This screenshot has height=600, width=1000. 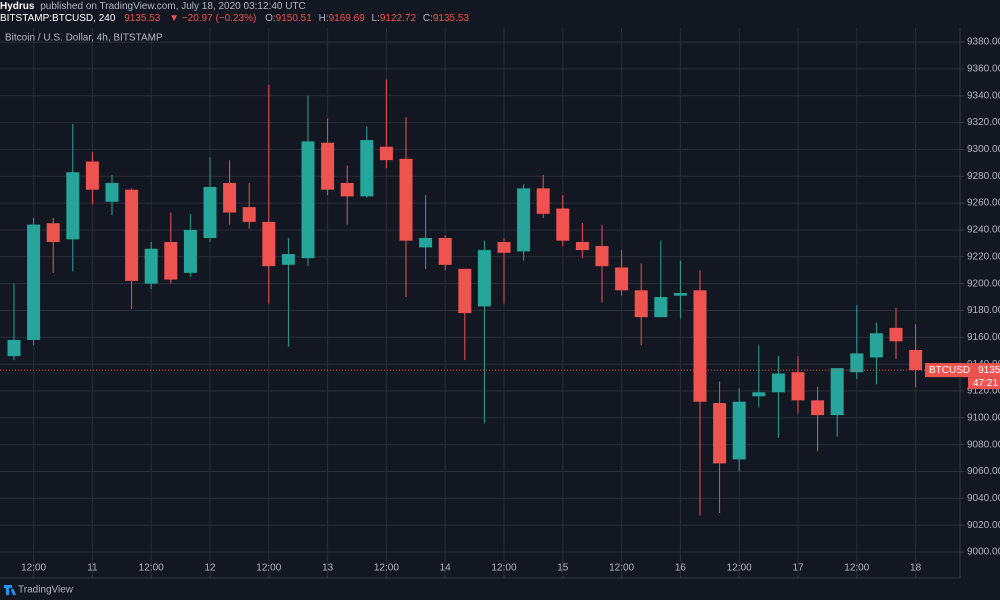 I want to click on footer, so click(x=500, y=590).